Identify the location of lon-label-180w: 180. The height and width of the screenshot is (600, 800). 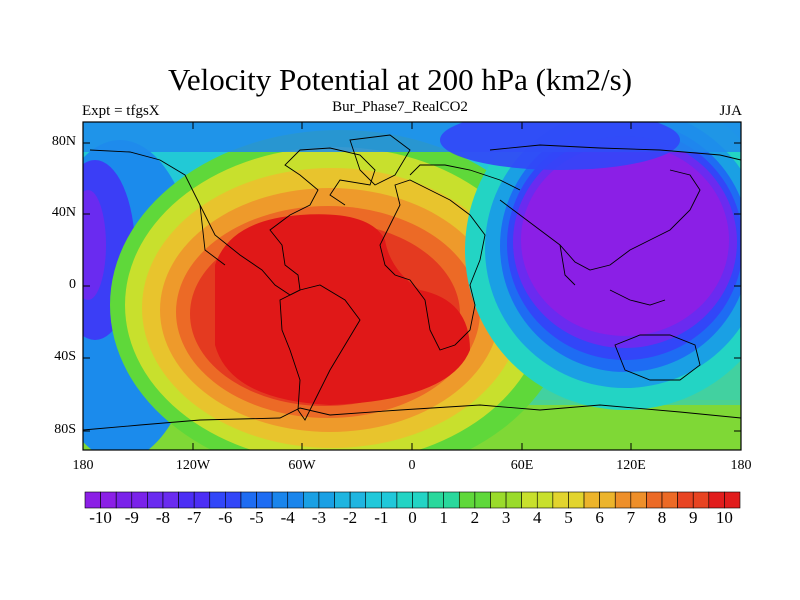
(83, 465).